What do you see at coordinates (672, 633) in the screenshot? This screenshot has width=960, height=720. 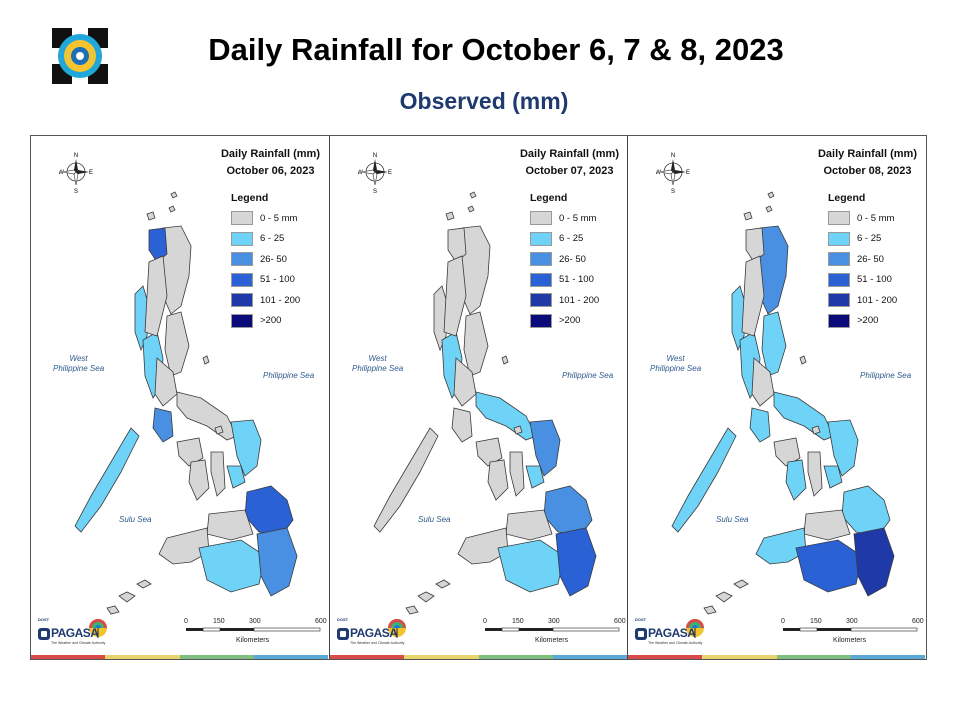 I see `brand-name: PAGASA` at bounding box center [672, 633].